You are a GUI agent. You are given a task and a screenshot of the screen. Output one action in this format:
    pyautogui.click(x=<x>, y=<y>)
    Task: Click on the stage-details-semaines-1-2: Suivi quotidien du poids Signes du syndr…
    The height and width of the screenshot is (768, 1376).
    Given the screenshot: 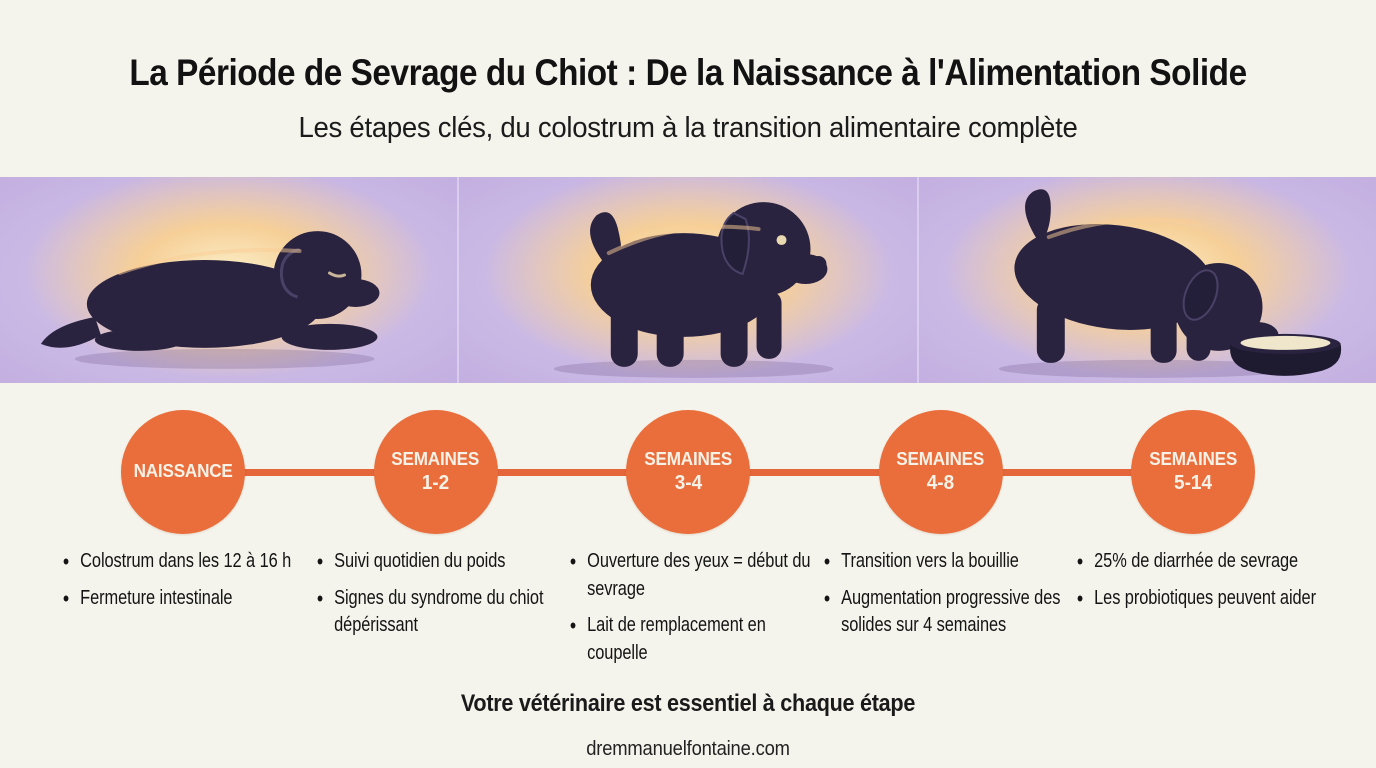 What is the action you would take?
    pyautogui.click(x=435, y=611)
    